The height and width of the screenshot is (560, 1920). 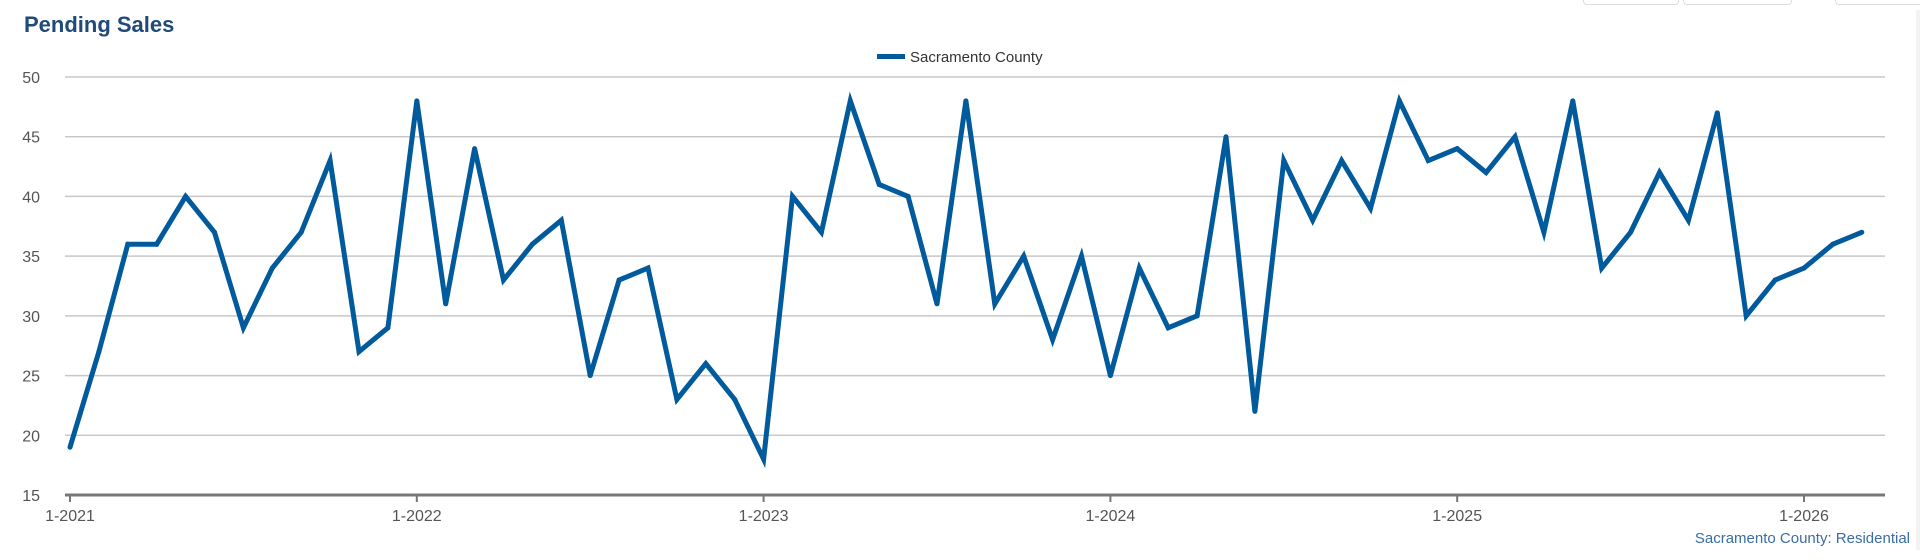 What do you see at coordinates (31, 377) in the screenshot?
I see `y-tick-label: 25` at bounding box center [31, 377].